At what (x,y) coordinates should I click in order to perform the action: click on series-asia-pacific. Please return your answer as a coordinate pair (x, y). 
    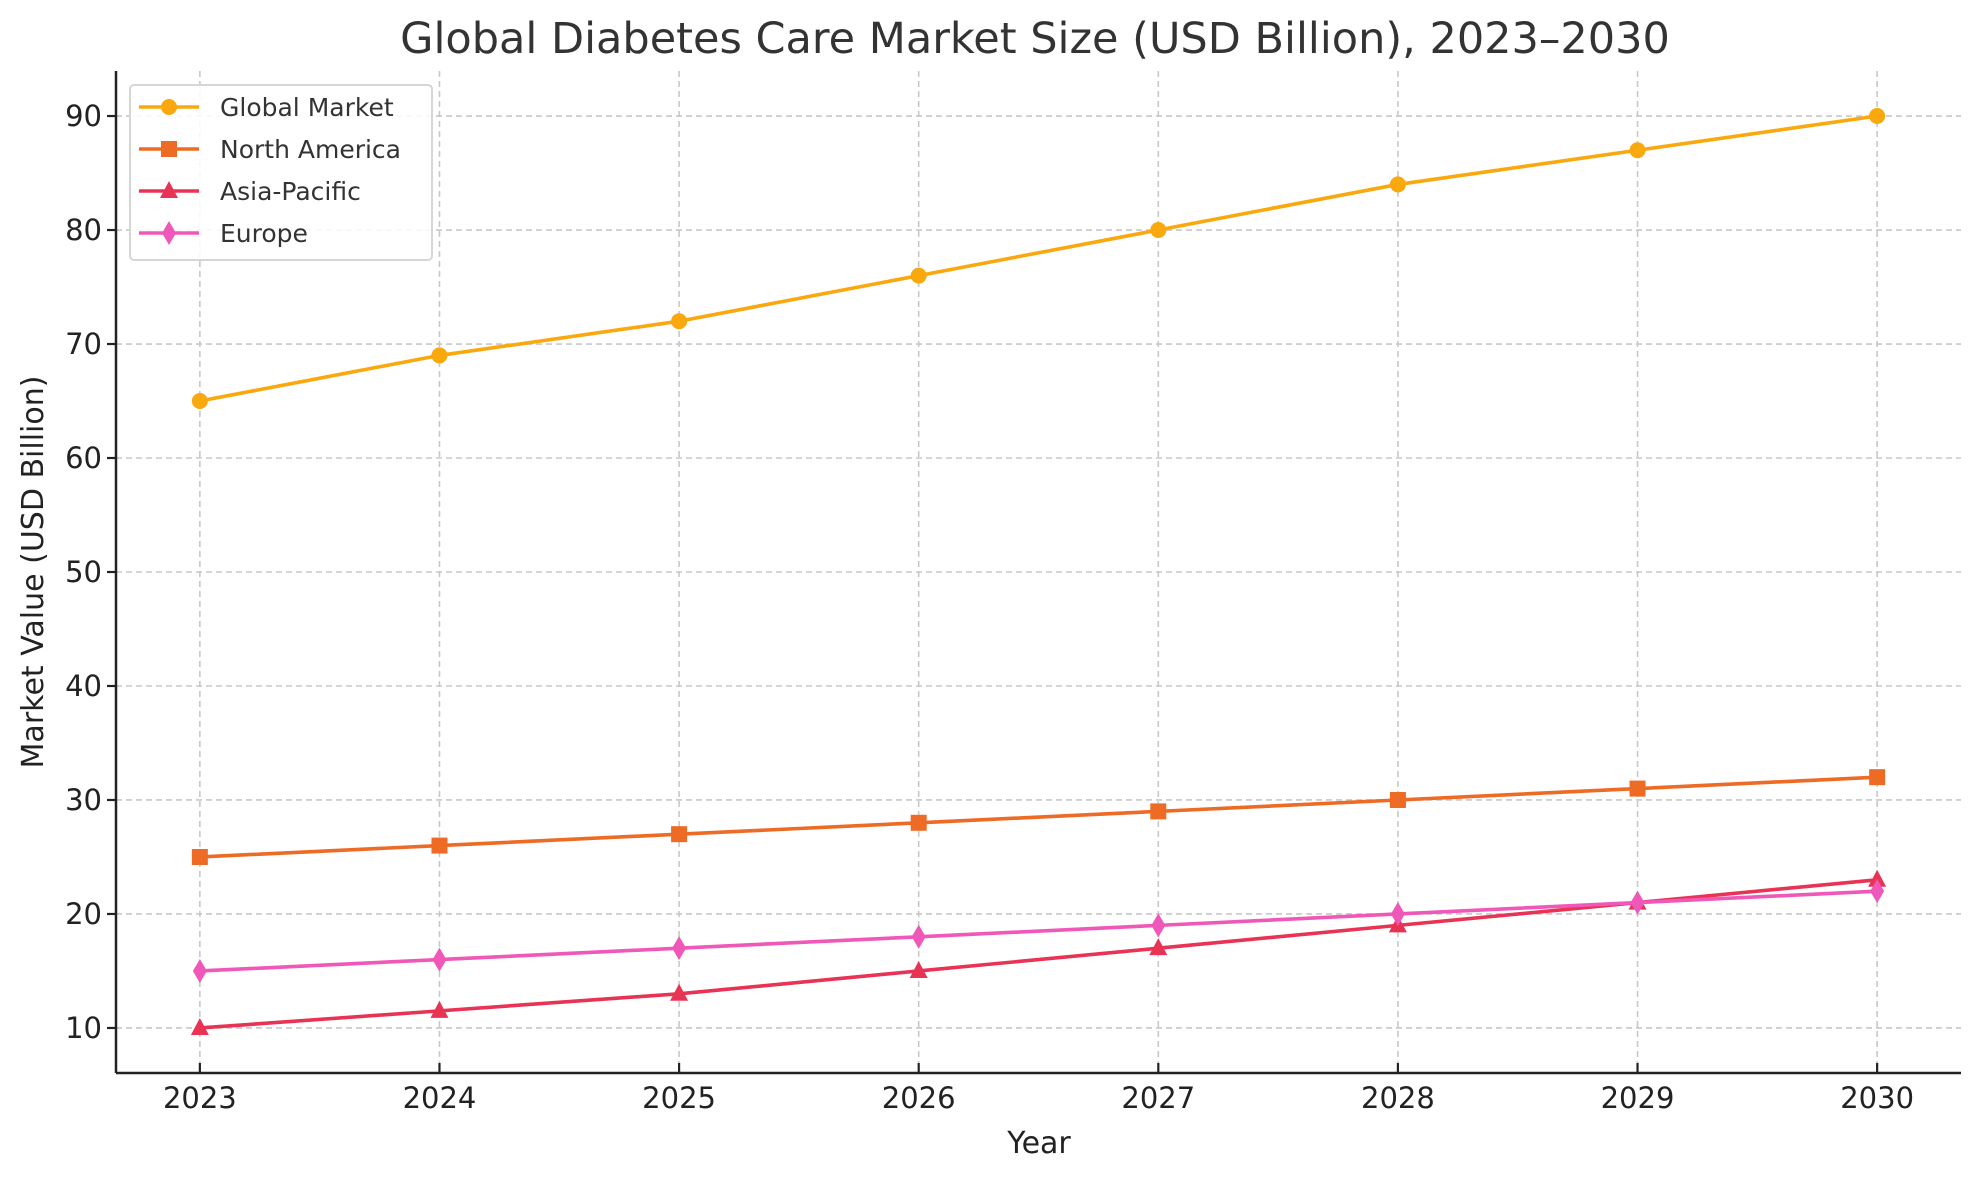
    Looking at the image, I should click on (1038, 952).